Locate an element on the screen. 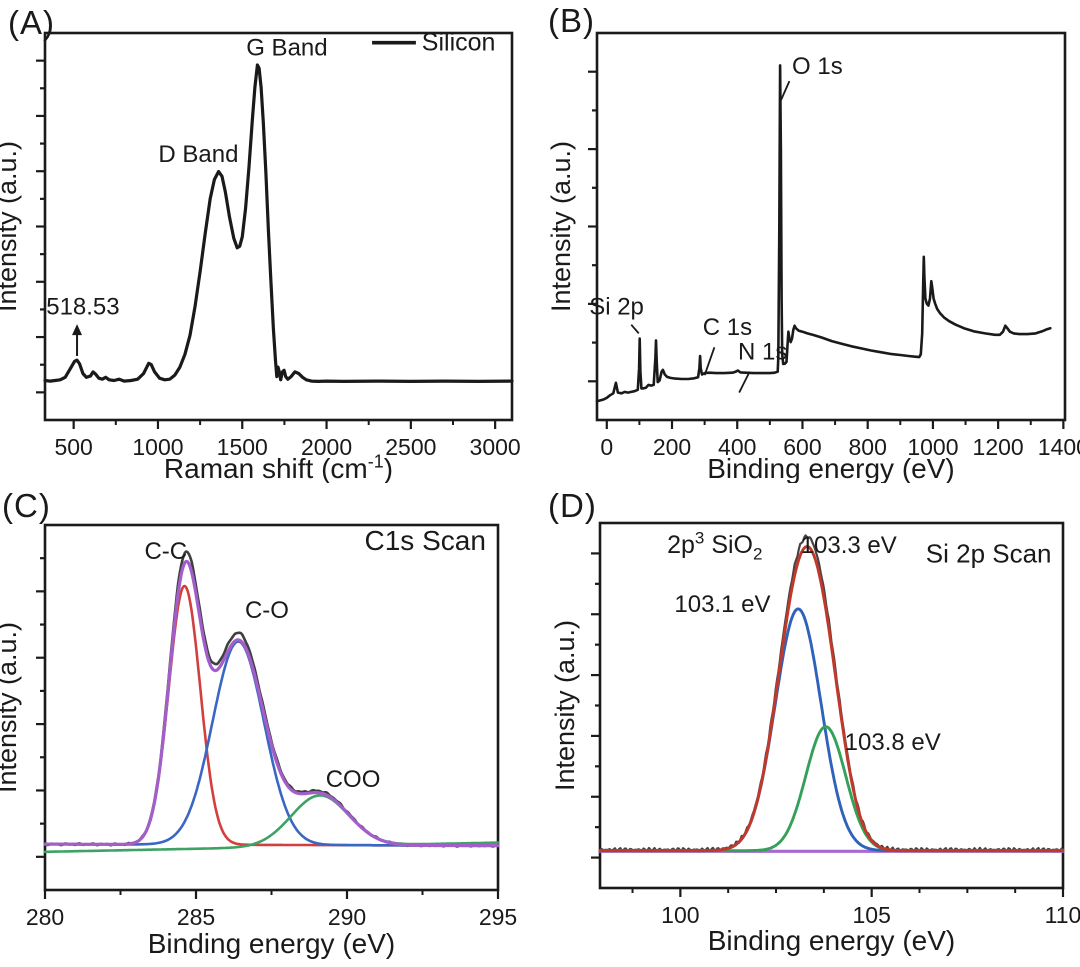 This screenshot has width=1080, height=967. annotation-d-band: D Band is located at coordinates (198, 154).